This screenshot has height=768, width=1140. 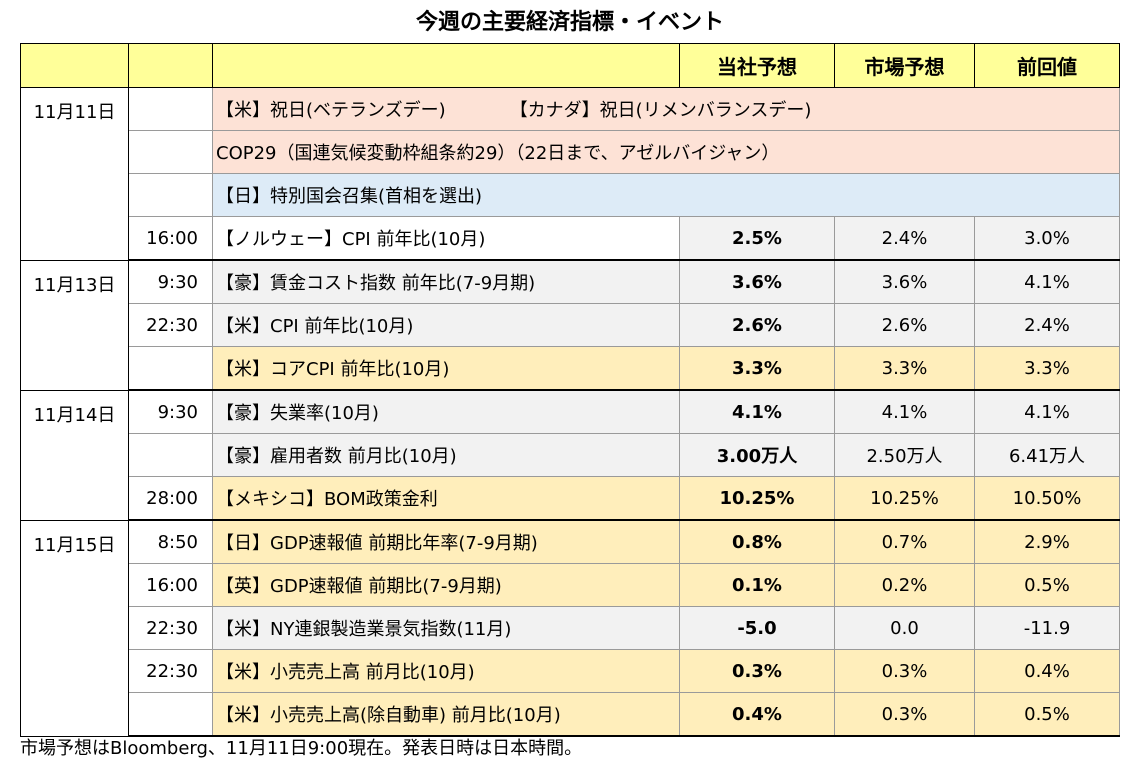 I want to click on market-value: 4.1%, so click(x=904, y=411).